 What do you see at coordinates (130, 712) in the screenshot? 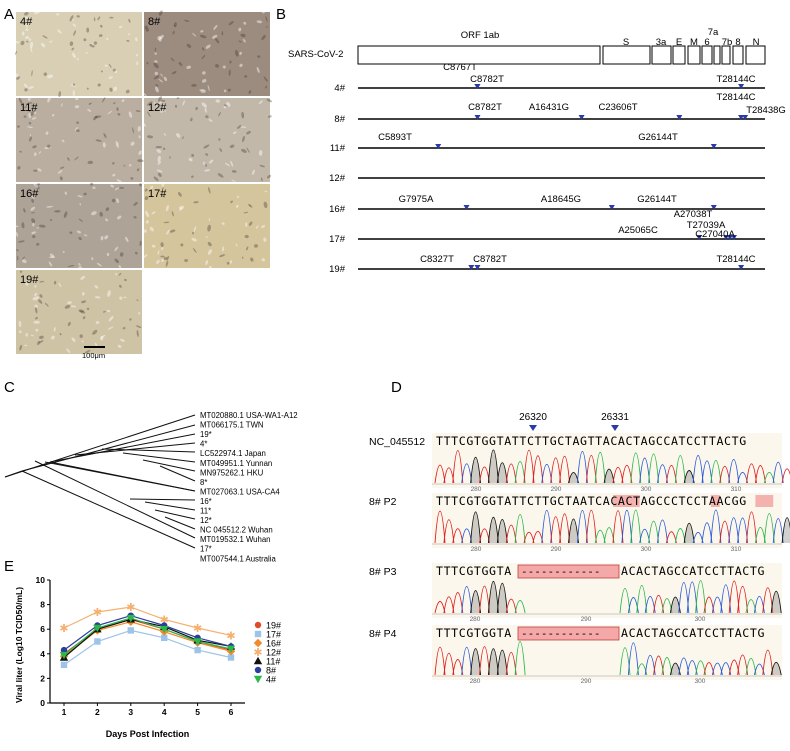
I see `x-tick-label: 3` at bounding box center [130, 712].